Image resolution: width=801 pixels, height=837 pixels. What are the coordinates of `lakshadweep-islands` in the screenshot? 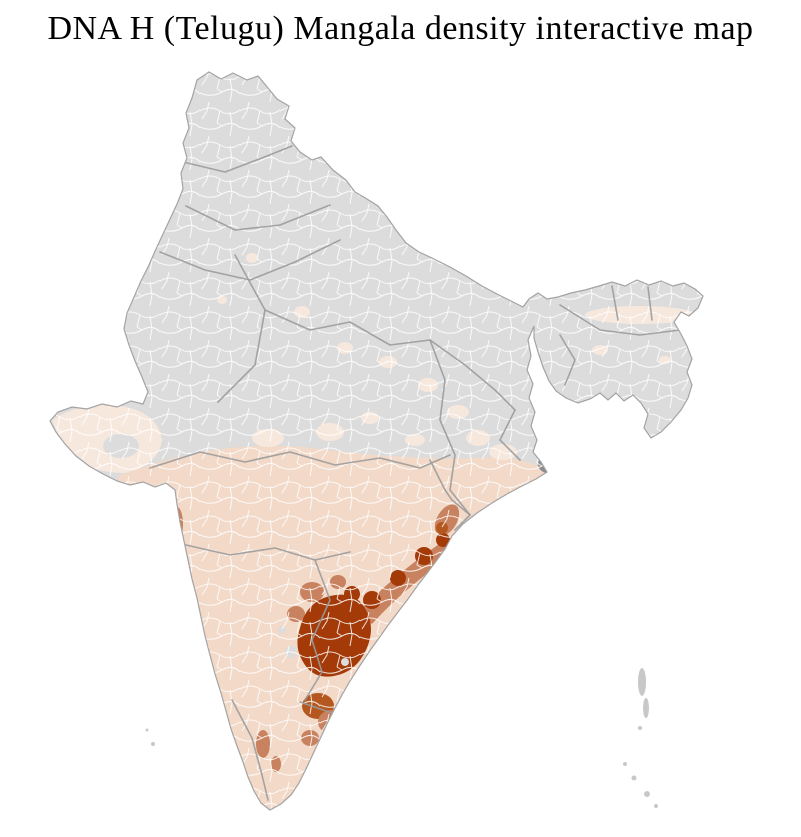 It's located at (150, 737).